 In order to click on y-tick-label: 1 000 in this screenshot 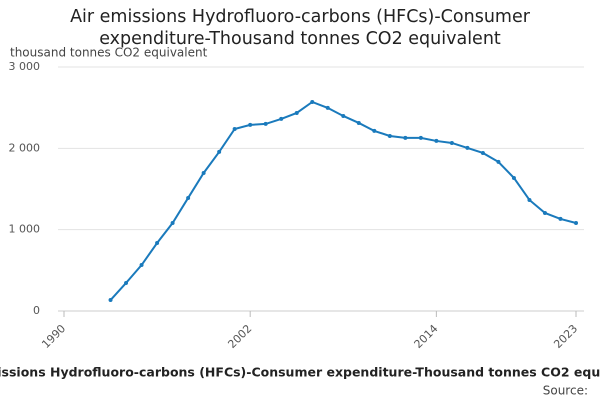, I will do `click(25, 229)`.